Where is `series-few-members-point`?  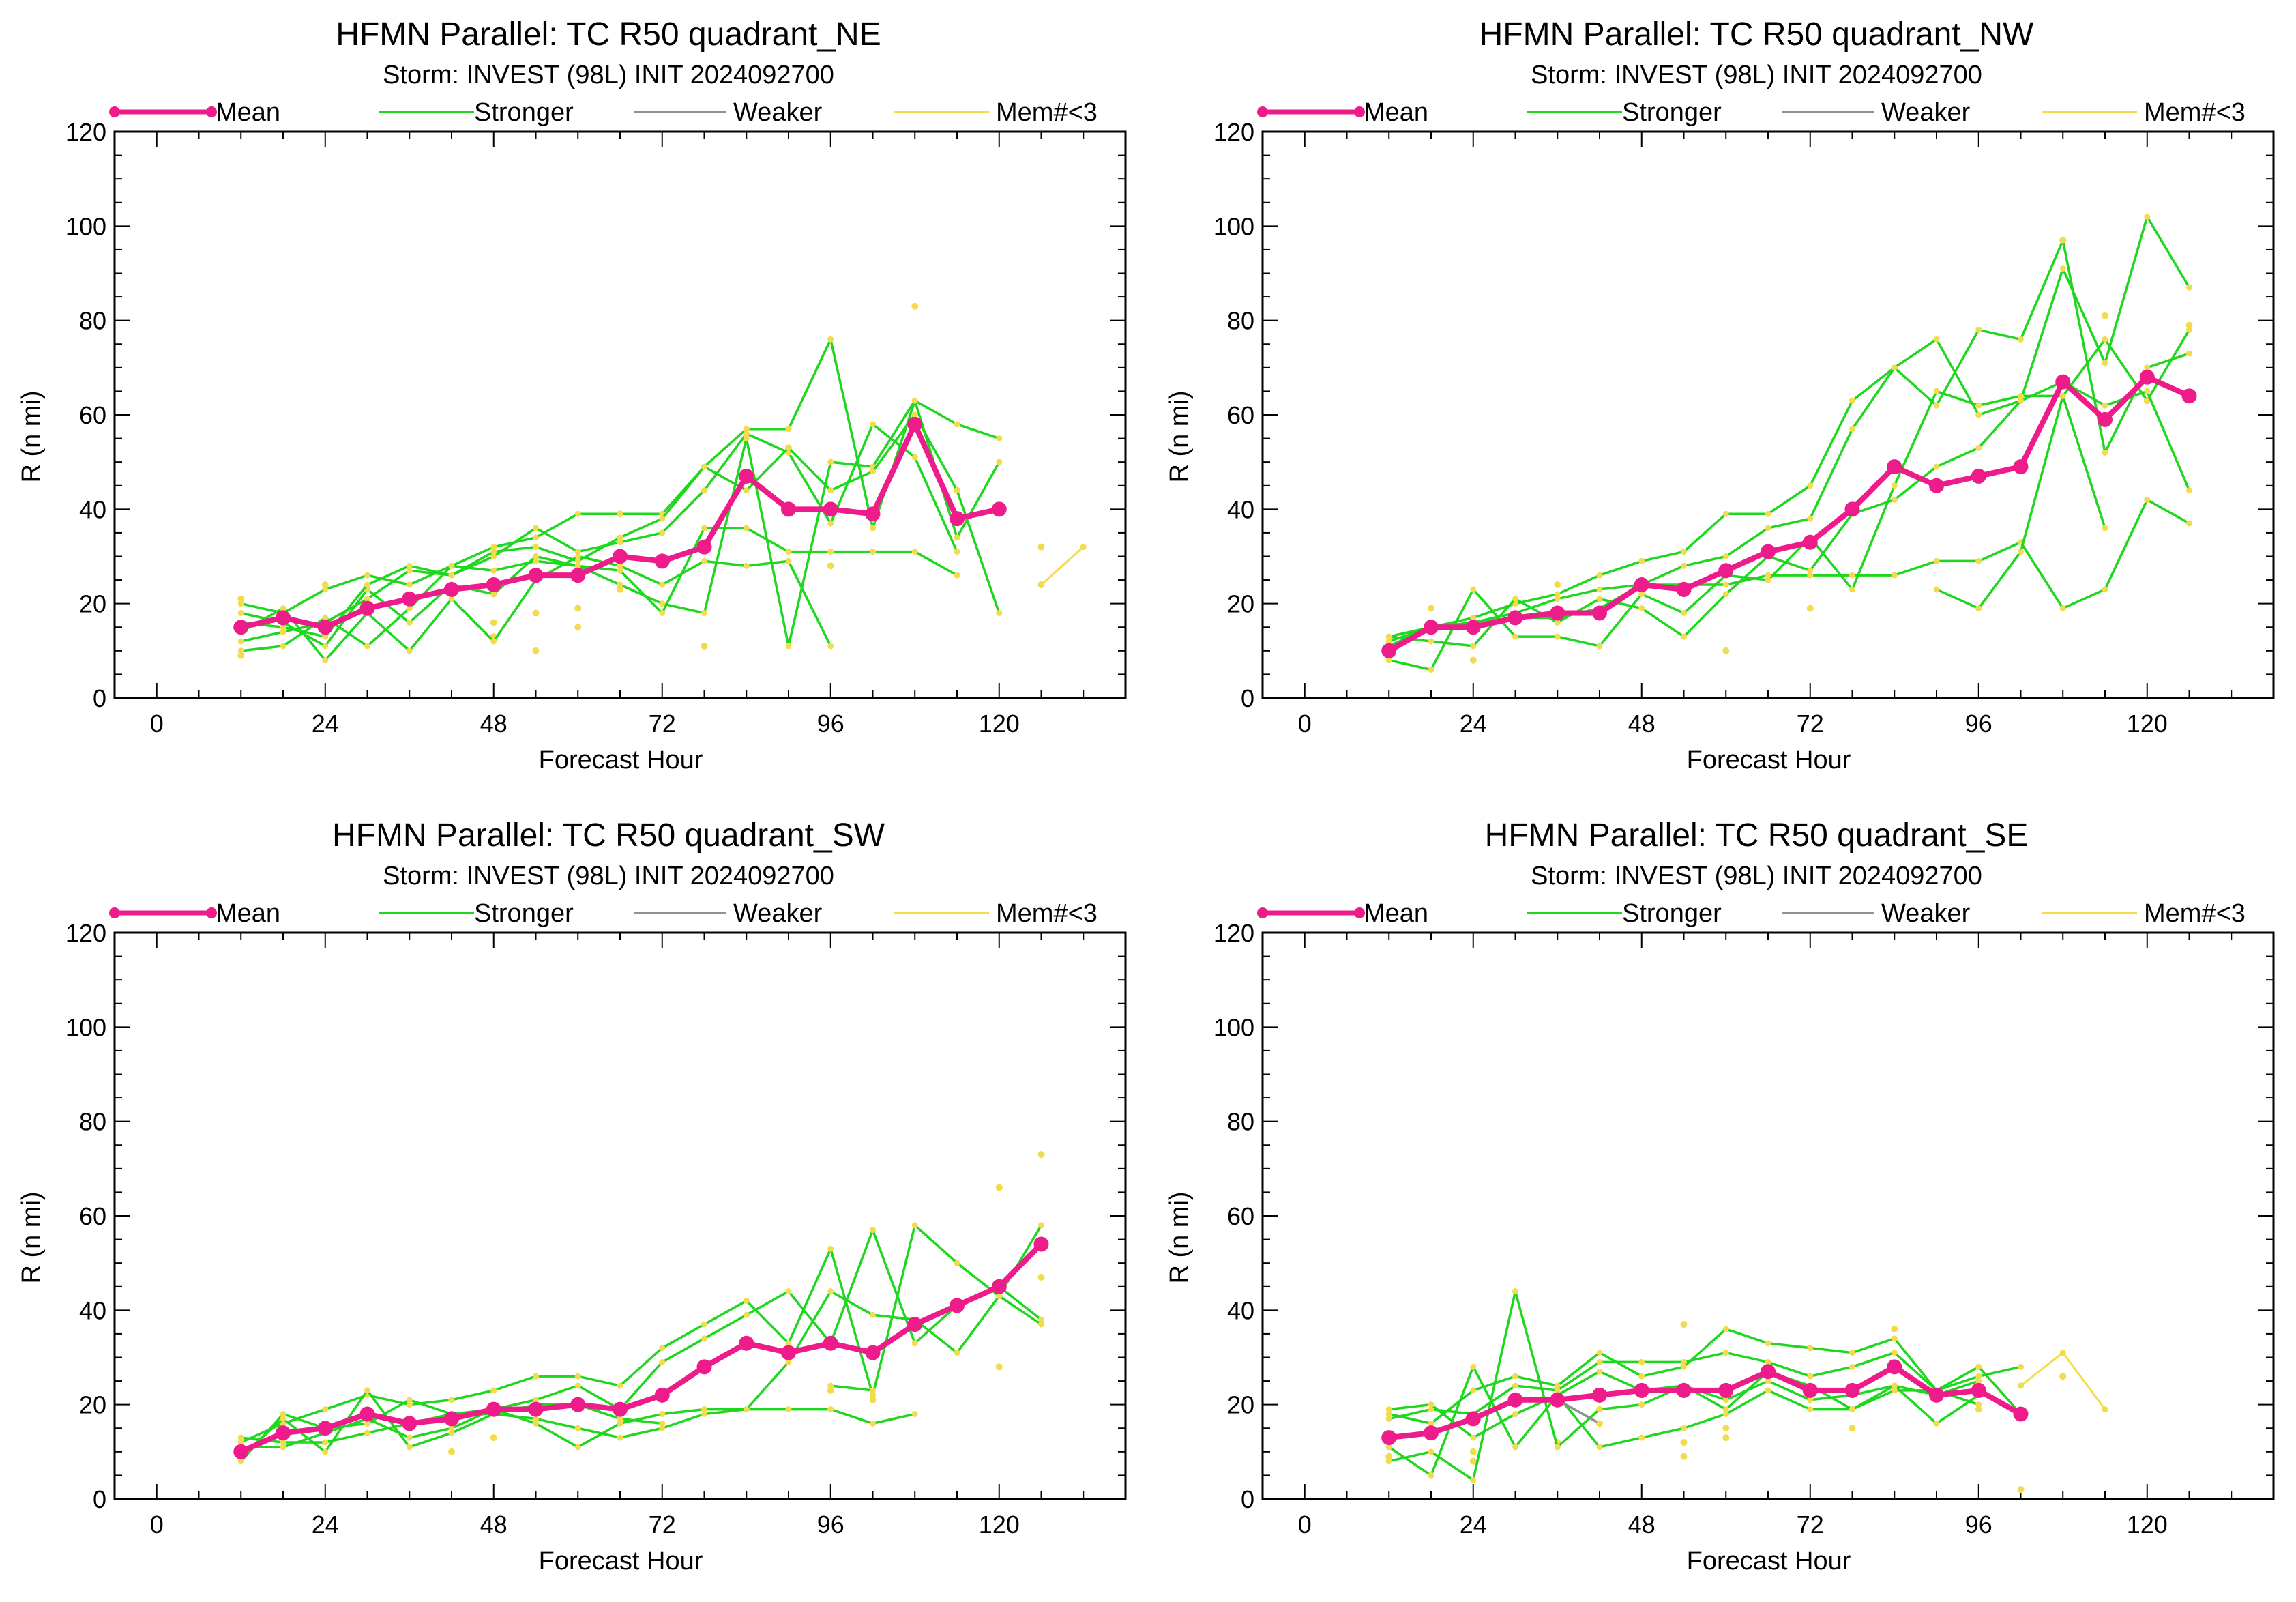 series-few-members-point is located at coordinates (2062, 1353).